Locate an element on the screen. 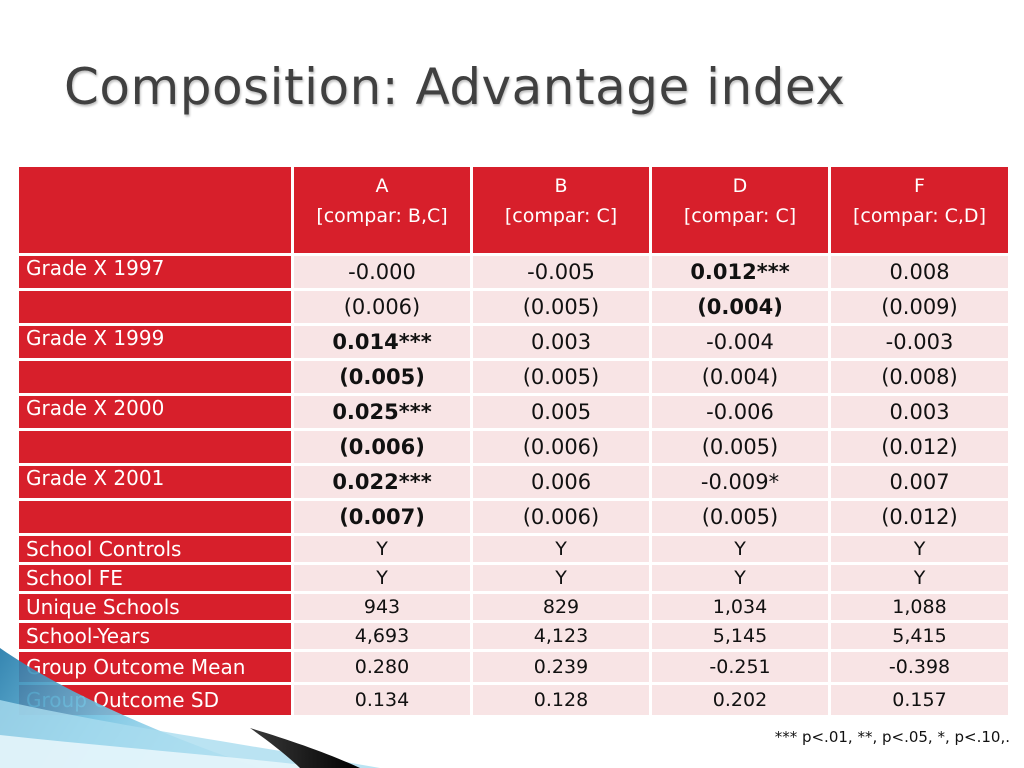 The image size is (1024, 768). table-cell: 0.006 is located at coordinates (561, 482).